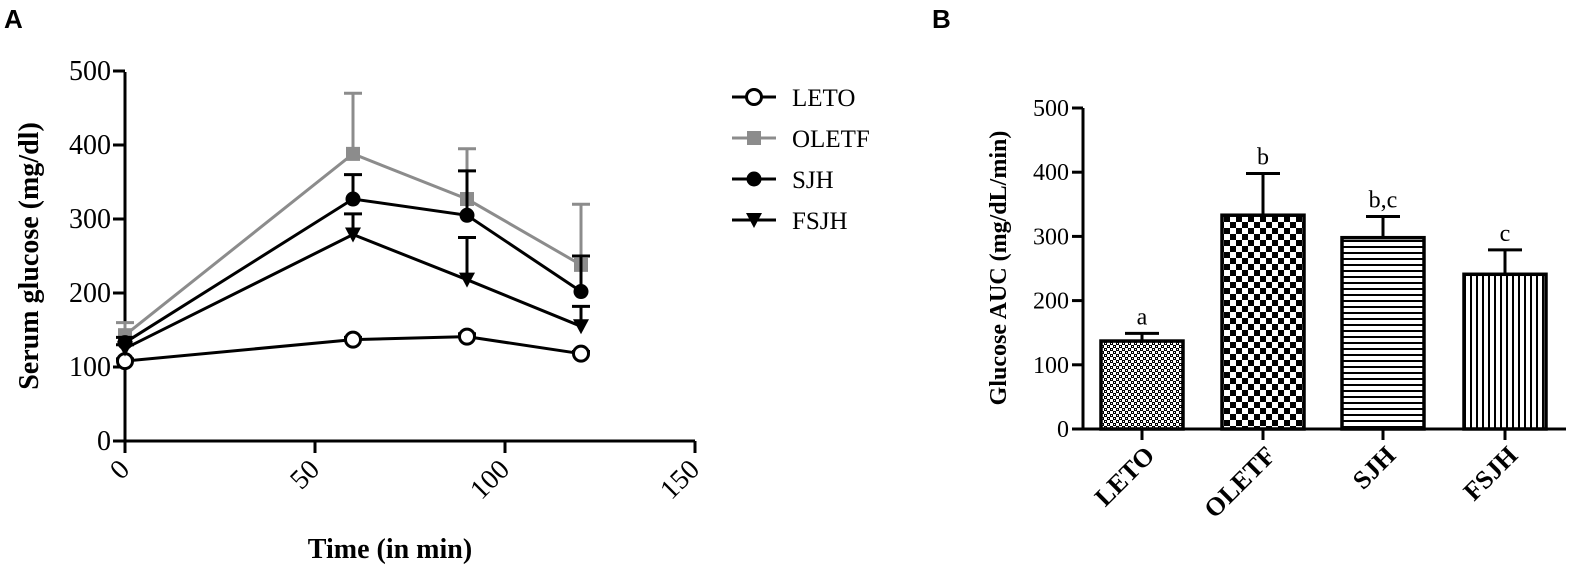  I want to click on legend-item-leto: LETO, so click(793, 98).